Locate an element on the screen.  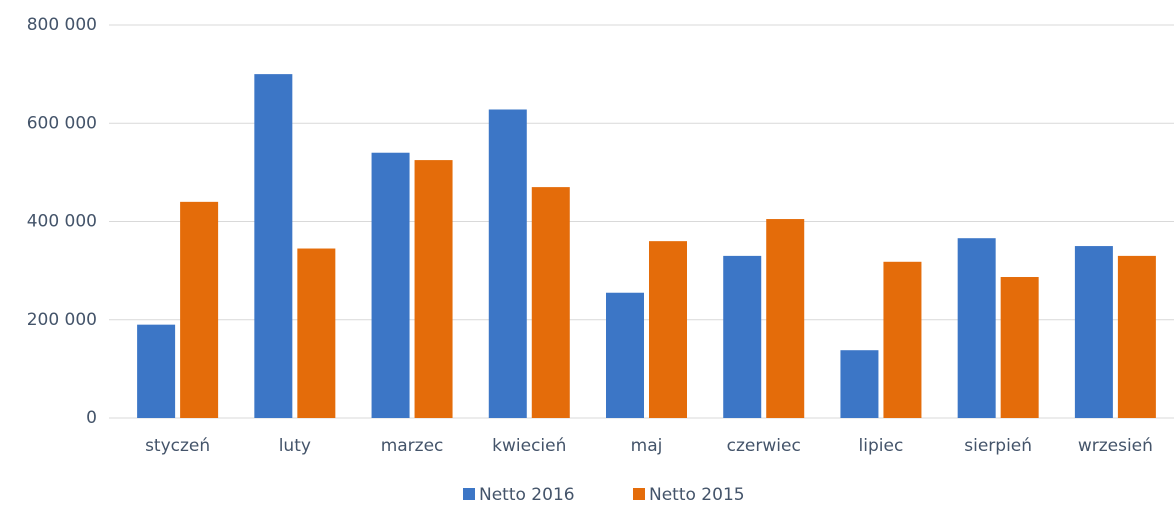
y-tick-label: 800 000 is located at coordinates (62, 25).